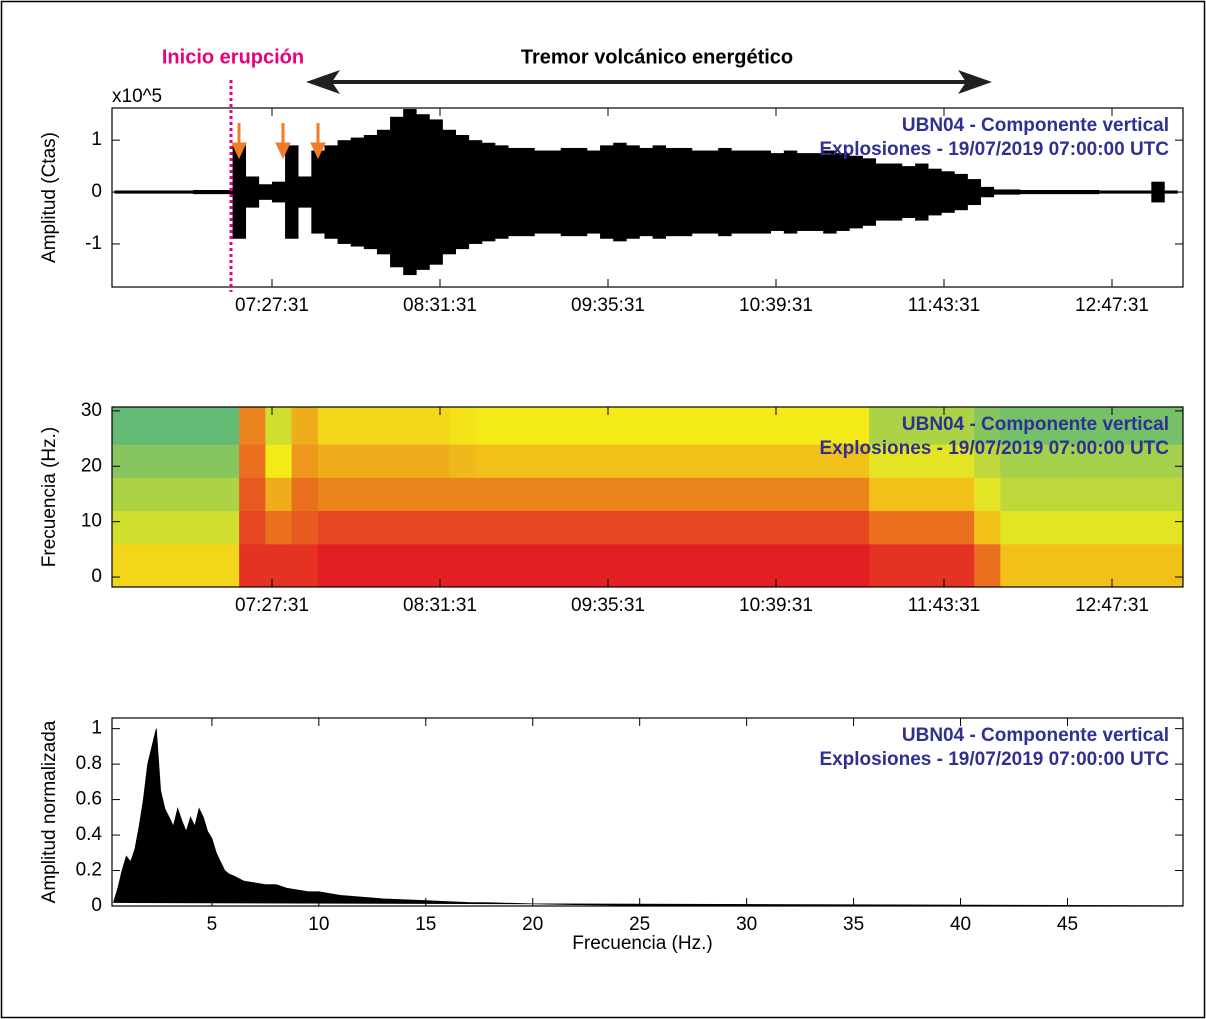 This screenshot has height=1019, width=1206. I want to click on x-tick-label: 10:39:31, so click(776, 305).